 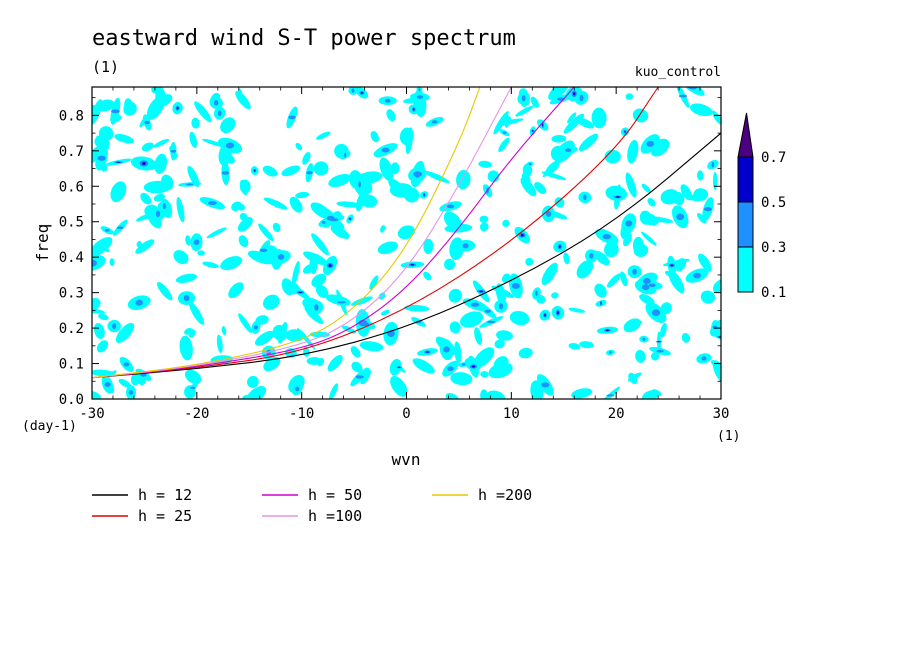 I want to click on legend: h = 12 h = 25 h = 50 h =100 h =200, so click(x=312, y=505).